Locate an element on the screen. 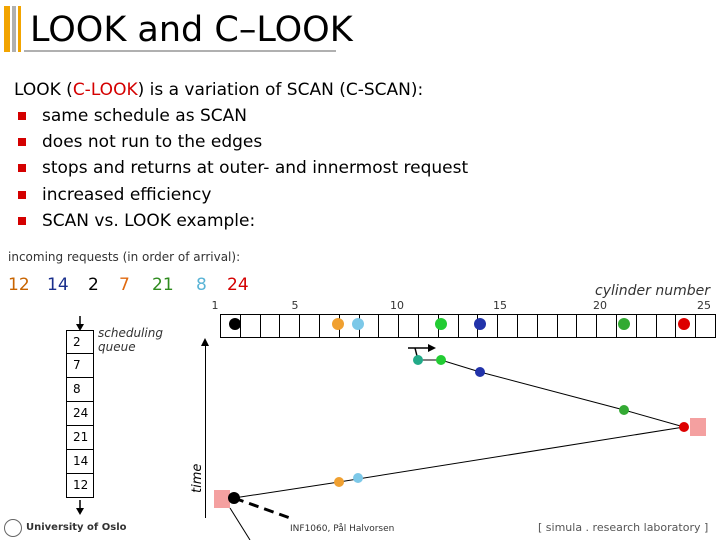 The width and height of the screenshot is (720, 540). bullet-item: does not run to the edges is located at coordinates (241, 144).